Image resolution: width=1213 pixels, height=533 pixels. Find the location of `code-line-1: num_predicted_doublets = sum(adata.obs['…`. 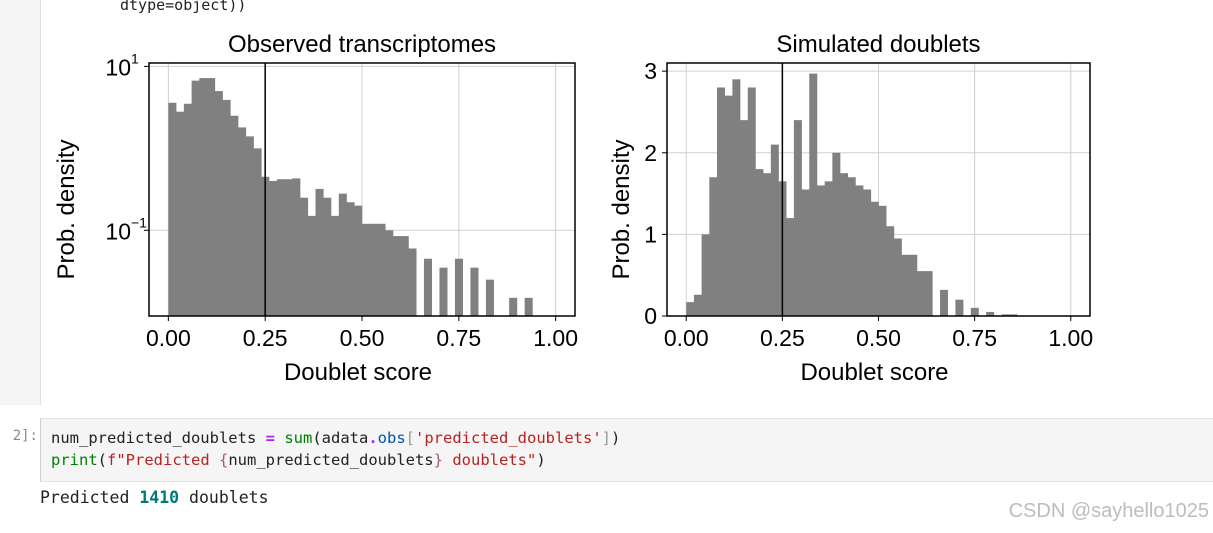

code-line-1: num_predicted_doublets = sum(adata.obs['… is located at coordinates (627, 438).